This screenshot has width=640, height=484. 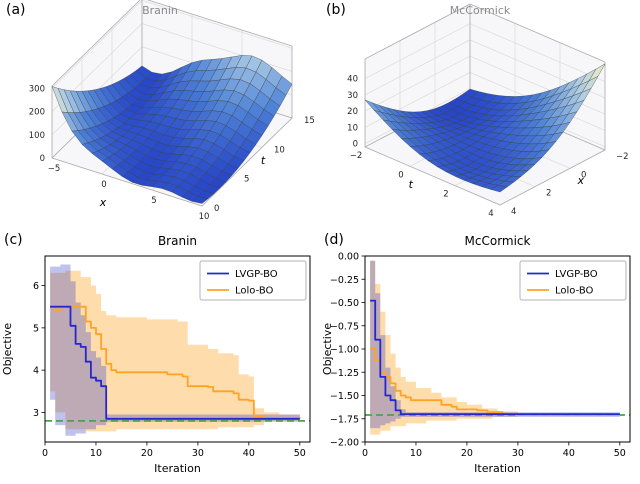 I want to click on panel-label-a: (a), so click(x=16, y=10).